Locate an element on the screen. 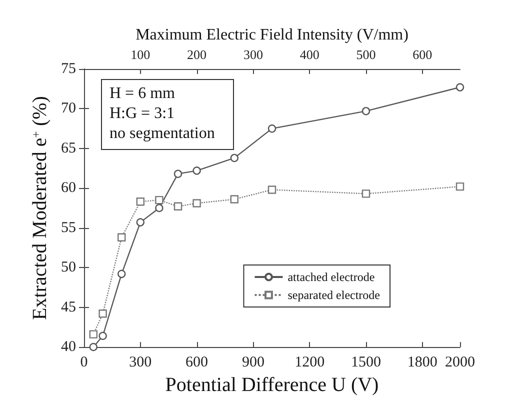  x2-tick-label: 600 is located at coordinates (422, 54).